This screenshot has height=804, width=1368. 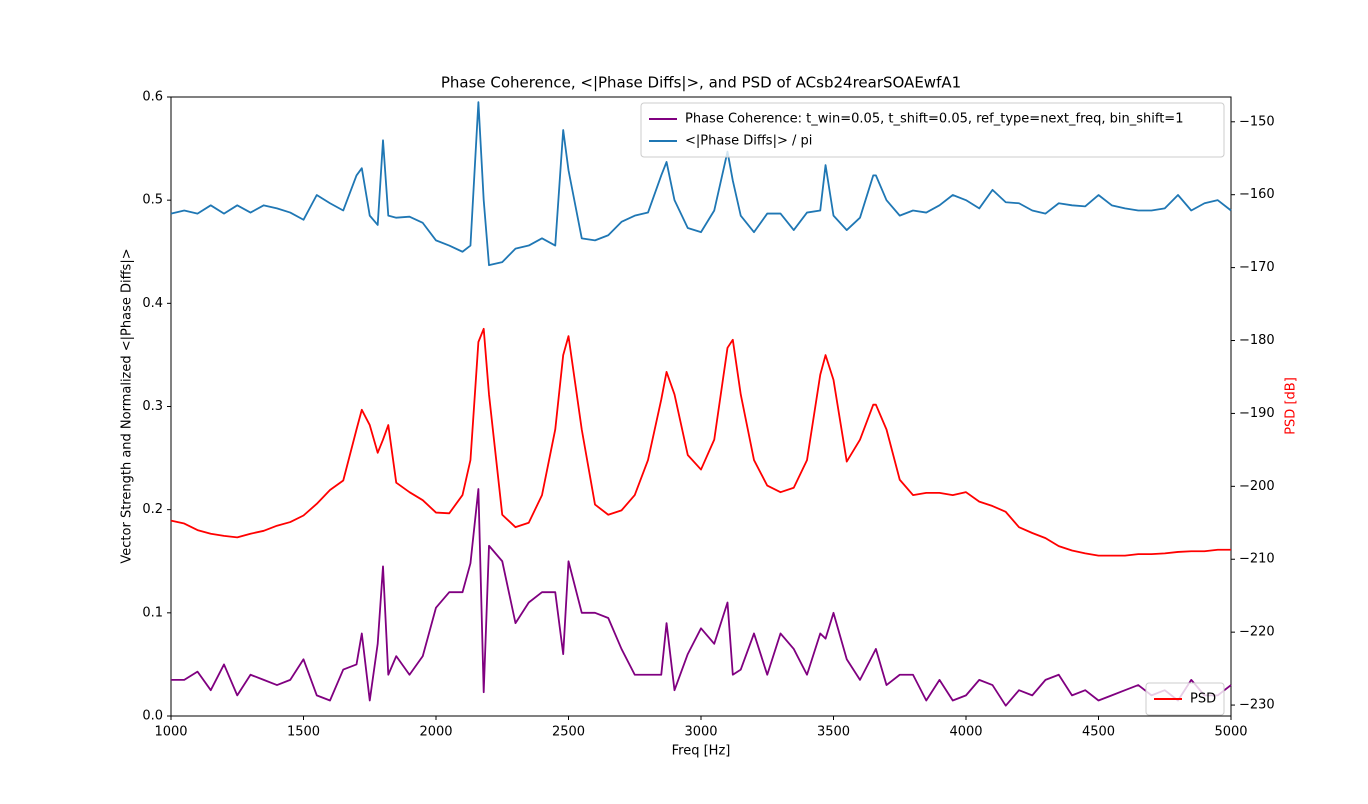 What do you see at coordinates (701, 751) in the screenshot?
I see `x-axis-label: Freq [Hz]` at bounding box center [701, 751].